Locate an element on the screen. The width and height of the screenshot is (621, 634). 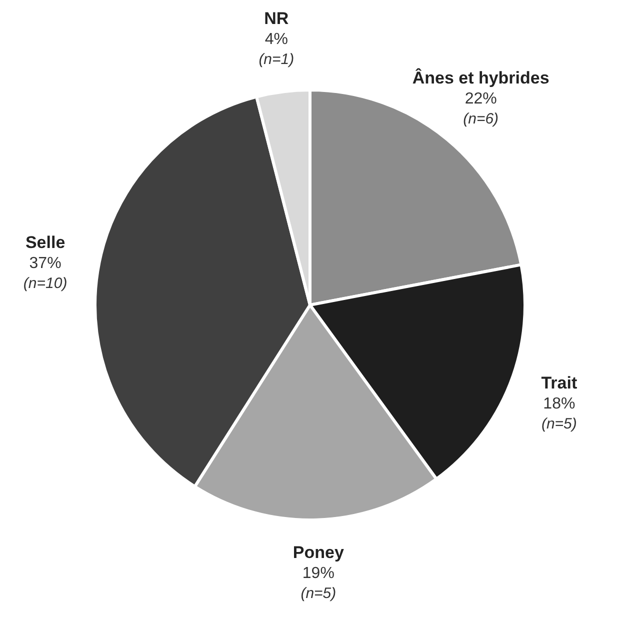
data-label: 19% is located at coordinates (318, 573).